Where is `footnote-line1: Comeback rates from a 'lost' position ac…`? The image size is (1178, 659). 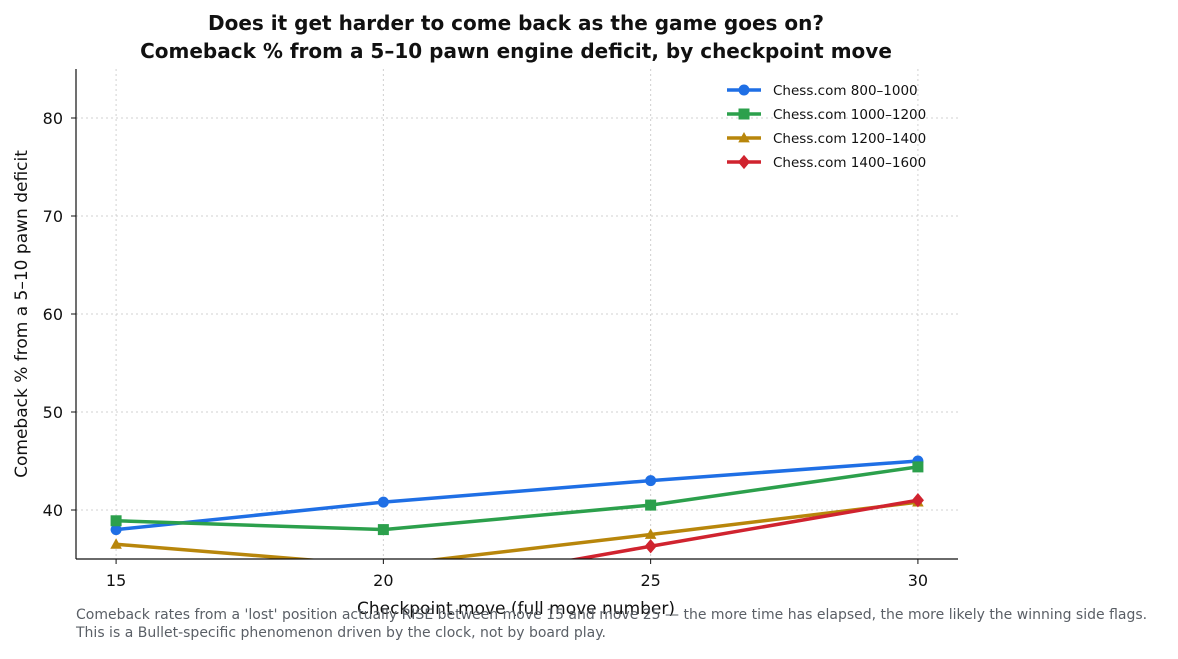
footnote-line1: Comeback rates from a 'lost' position ac… is located at coordinates (611, 615).